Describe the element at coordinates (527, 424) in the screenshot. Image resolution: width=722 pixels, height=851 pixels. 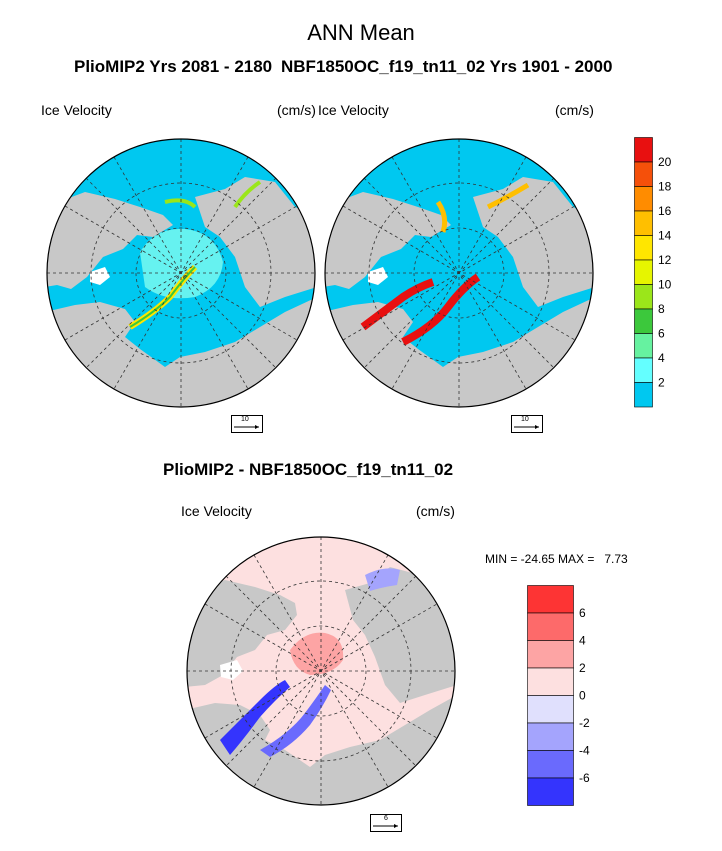
I see `top-right-ref-vector` at that location.